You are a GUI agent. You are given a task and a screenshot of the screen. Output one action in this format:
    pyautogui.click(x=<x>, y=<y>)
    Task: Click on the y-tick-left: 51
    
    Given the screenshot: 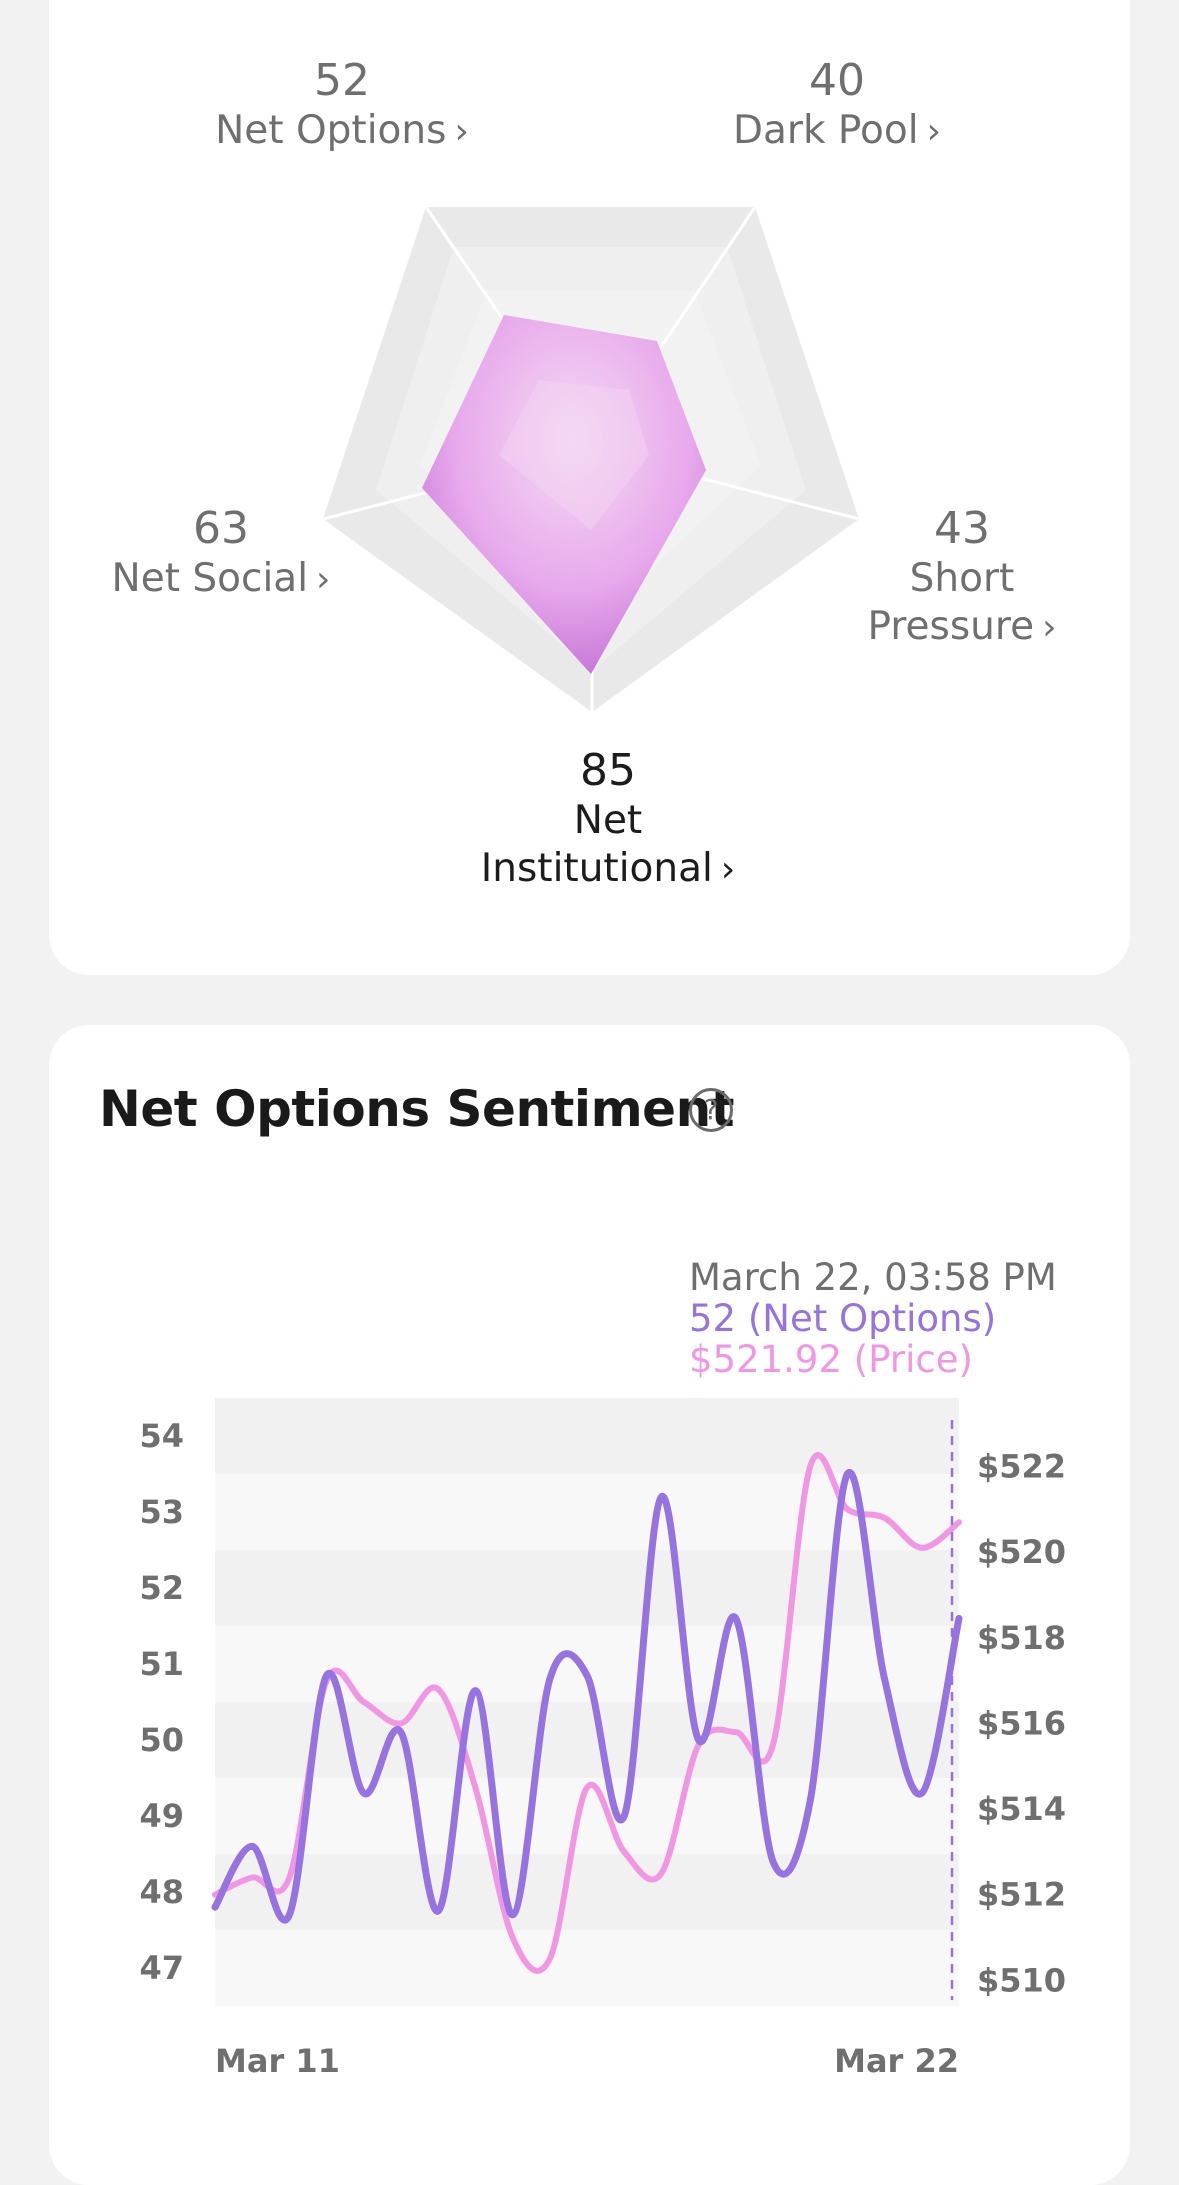 What is the action you would take?
    pyautogui.click(x=161, y=1664)
    